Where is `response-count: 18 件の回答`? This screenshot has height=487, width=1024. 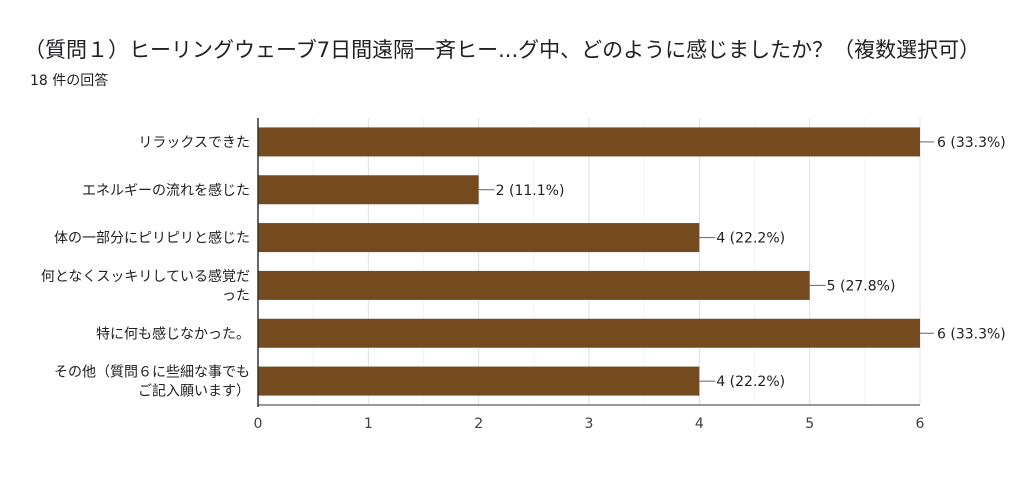
response-count: 18 件の回答 is located at coordinates (69, 81).